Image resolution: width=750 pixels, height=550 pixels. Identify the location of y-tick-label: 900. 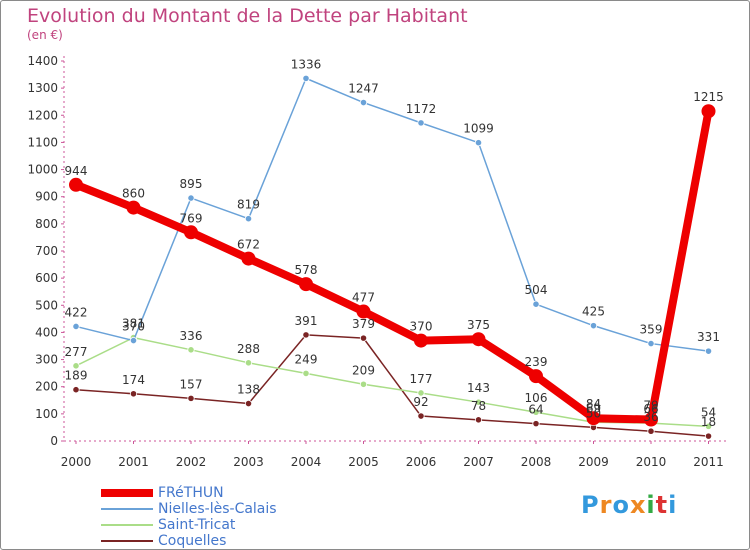
(46, 197).